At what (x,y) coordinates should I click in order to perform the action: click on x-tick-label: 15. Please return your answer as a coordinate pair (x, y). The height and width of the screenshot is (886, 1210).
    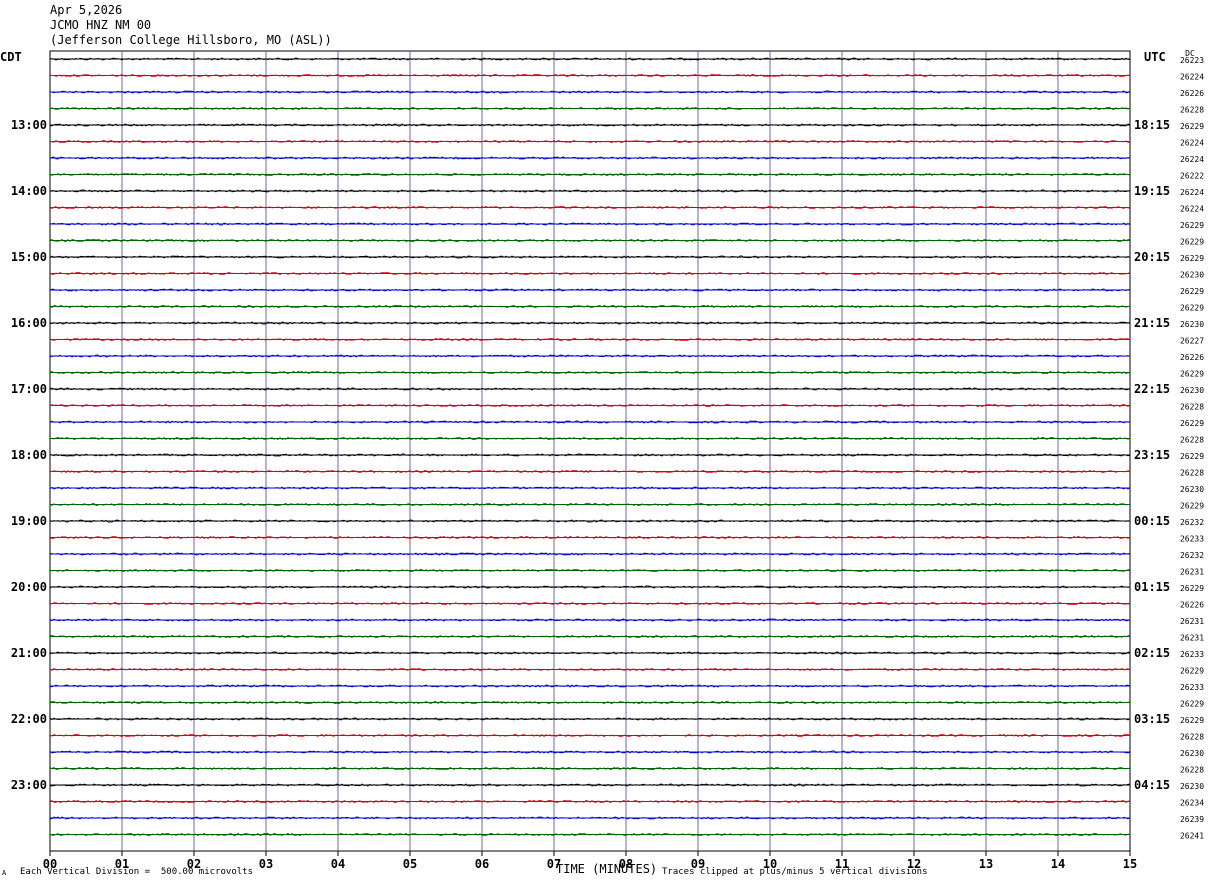
    Looking at the image, I should click on (1130, 864).